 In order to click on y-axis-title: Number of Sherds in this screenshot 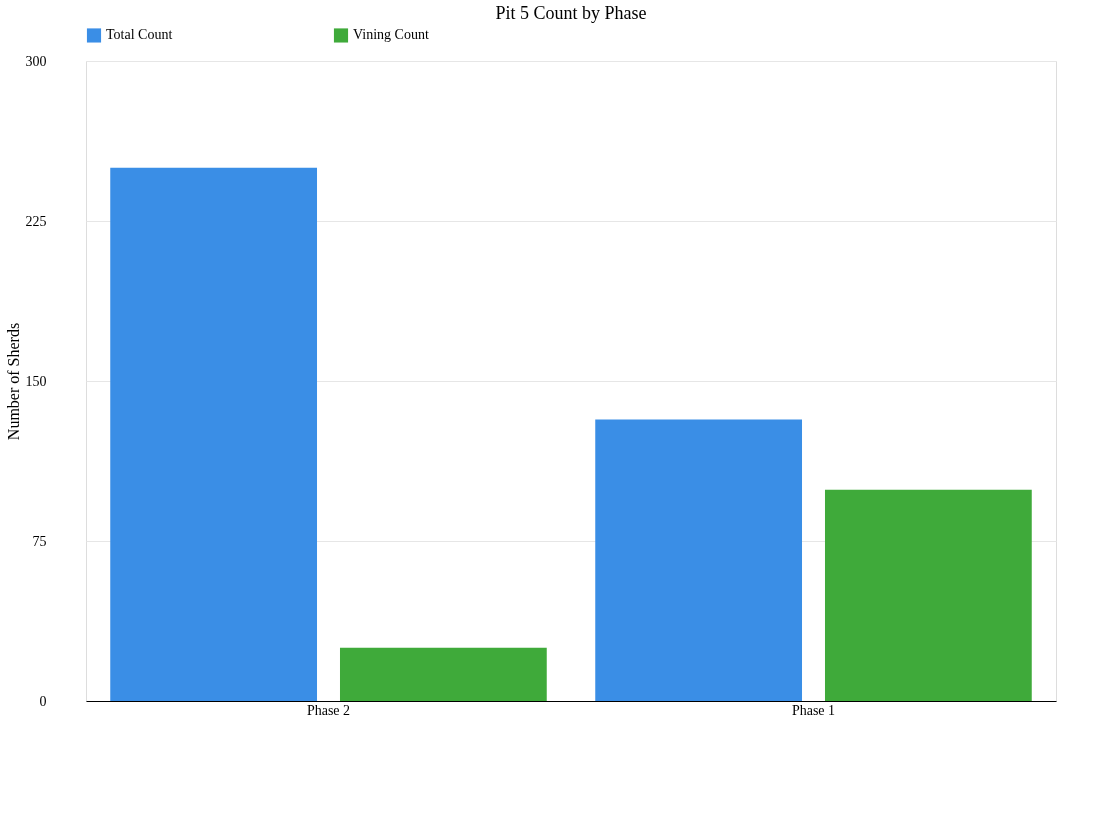, I will do `click(13, 381)`.